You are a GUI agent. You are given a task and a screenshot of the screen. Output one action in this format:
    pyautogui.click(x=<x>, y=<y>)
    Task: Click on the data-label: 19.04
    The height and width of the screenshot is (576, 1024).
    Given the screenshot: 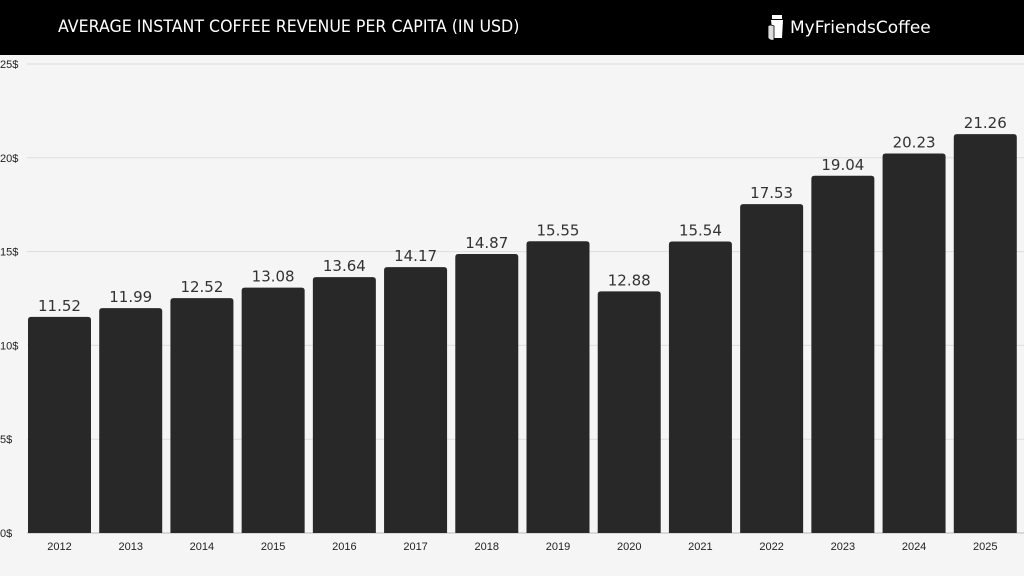 What is the action you would take?
    pyautogui.click(x=842, y=165)
    